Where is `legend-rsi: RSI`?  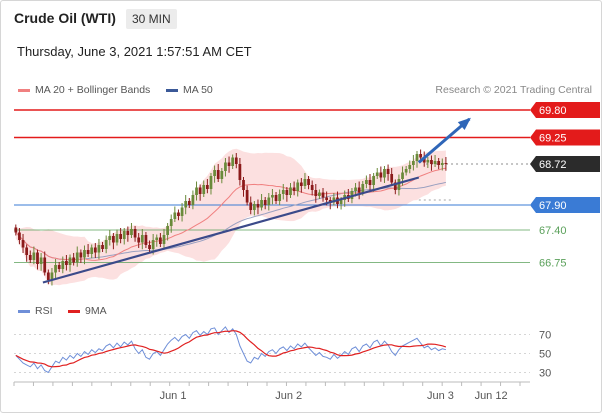 legend-rsi: RSI is located at coordinates (35, 311).